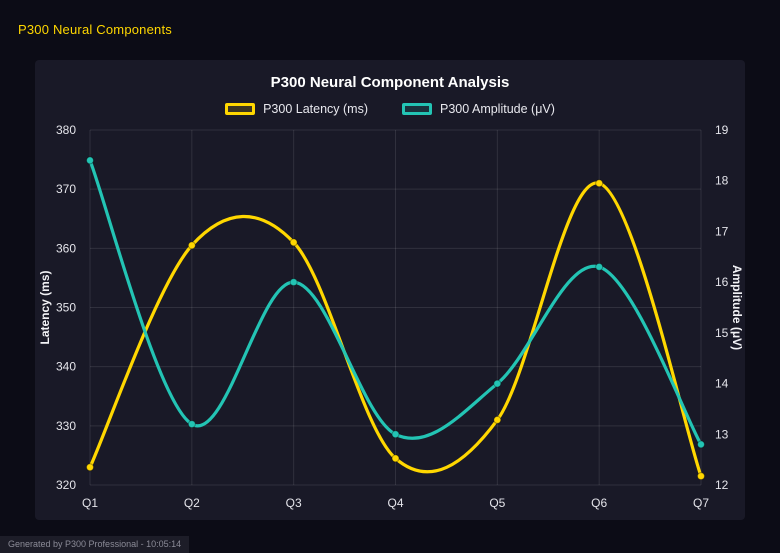 This screenshot has width=780, height=553. What do you see at coordinates (722, 384) in the screenshot?
I see `y-axis-right-tick-label: 14` at bounding box center [722, 384].